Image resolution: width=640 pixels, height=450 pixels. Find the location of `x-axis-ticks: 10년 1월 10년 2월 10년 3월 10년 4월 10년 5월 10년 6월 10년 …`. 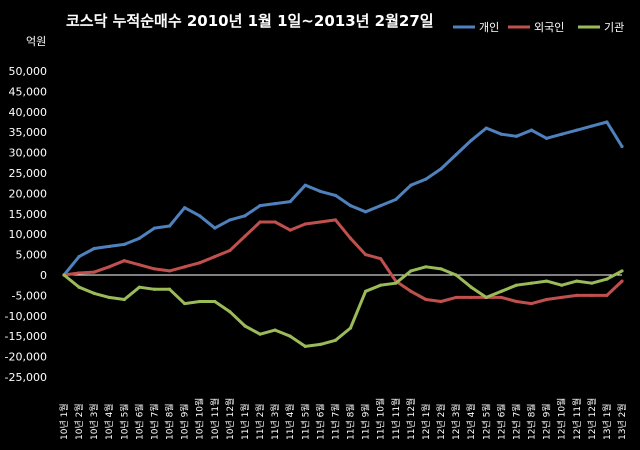

x-axis-ticks: 10년 1월 10년 2월 10년 3월 10년 4월 10년 5월 10년 6월 10년 … is located at coordinates (343, 419).